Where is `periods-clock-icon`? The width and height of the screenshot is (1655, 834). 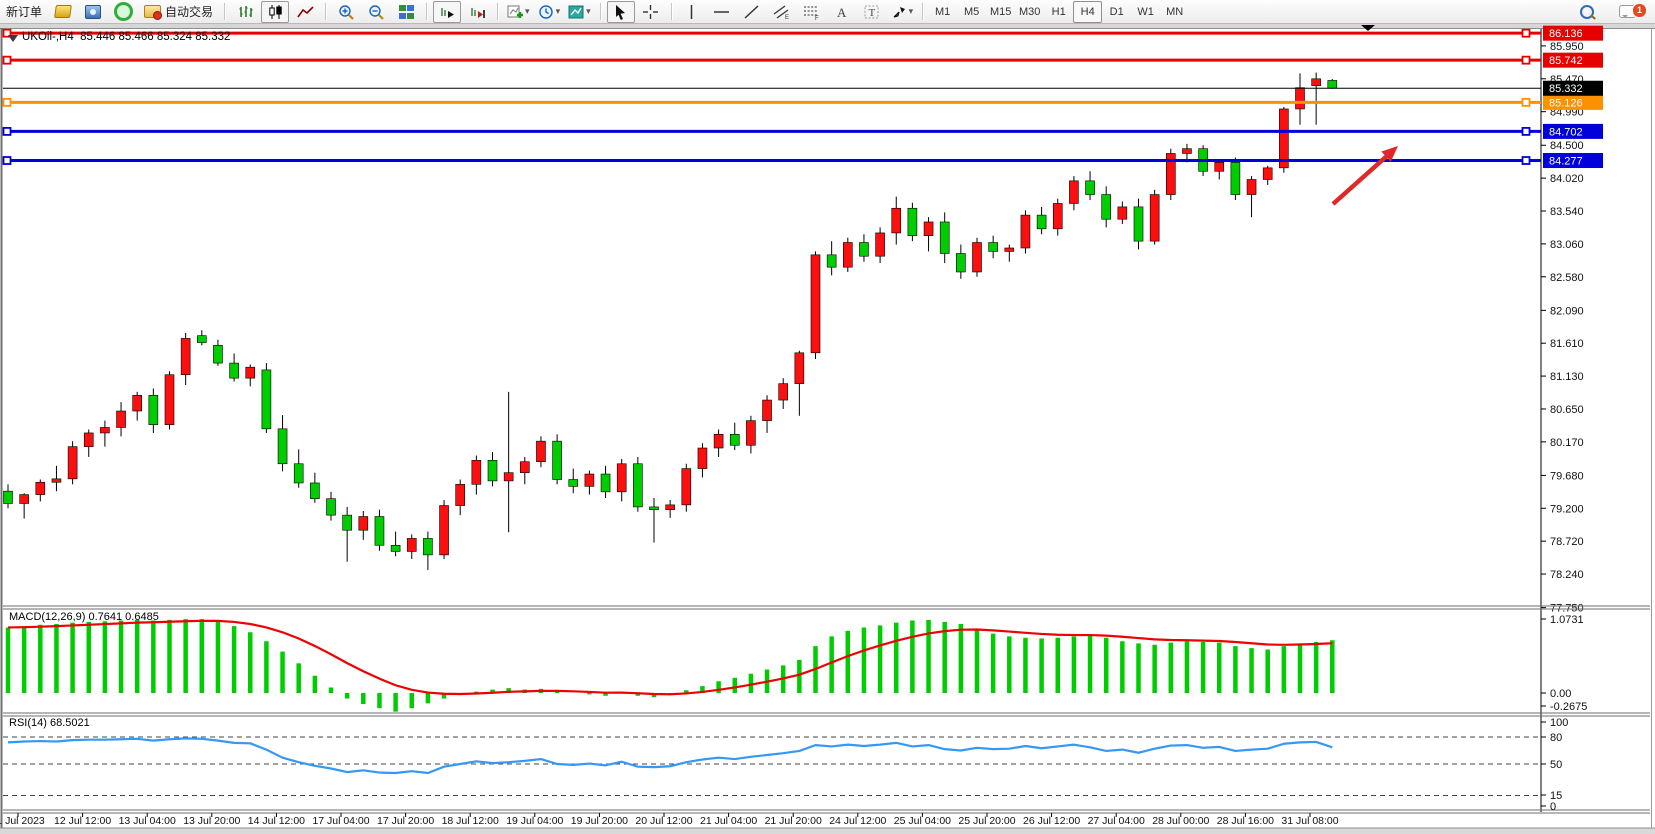 periods-clock-icon is located at coordinates (545, 11).